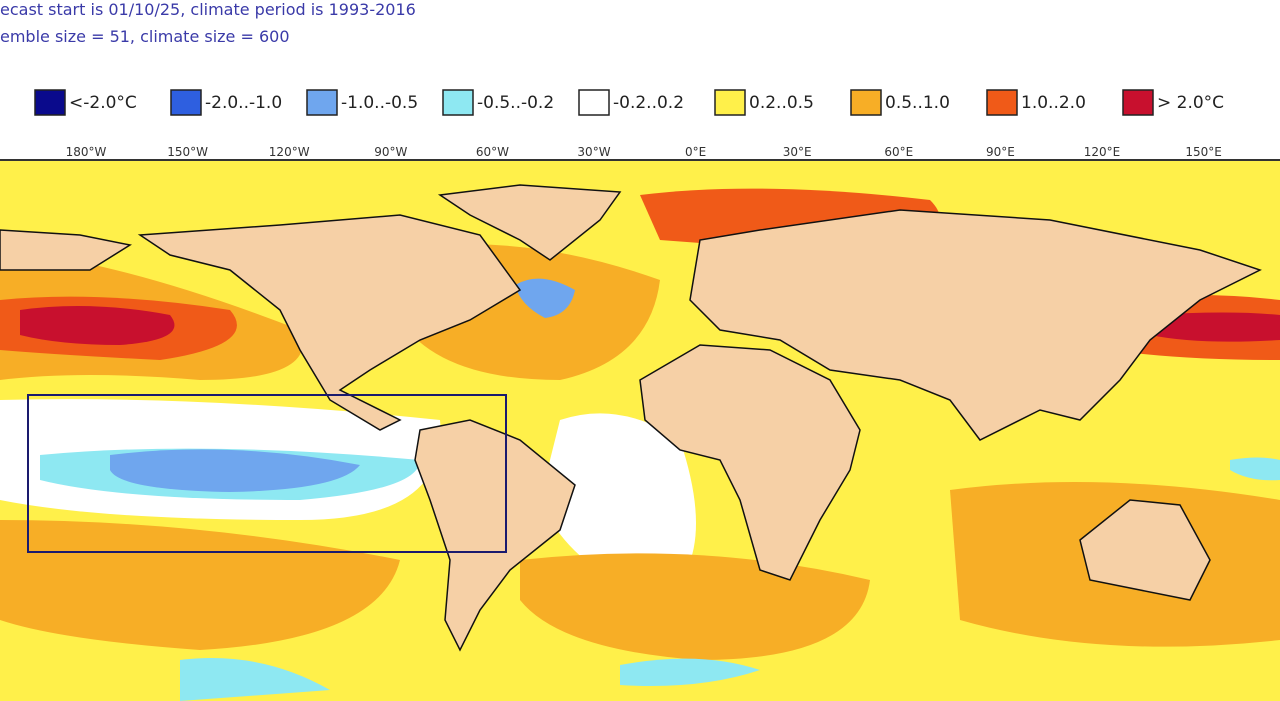 The height and width of the screenshot is (701, 1280). I want to click on longitude-label: 90°E, so click(1000, 152).